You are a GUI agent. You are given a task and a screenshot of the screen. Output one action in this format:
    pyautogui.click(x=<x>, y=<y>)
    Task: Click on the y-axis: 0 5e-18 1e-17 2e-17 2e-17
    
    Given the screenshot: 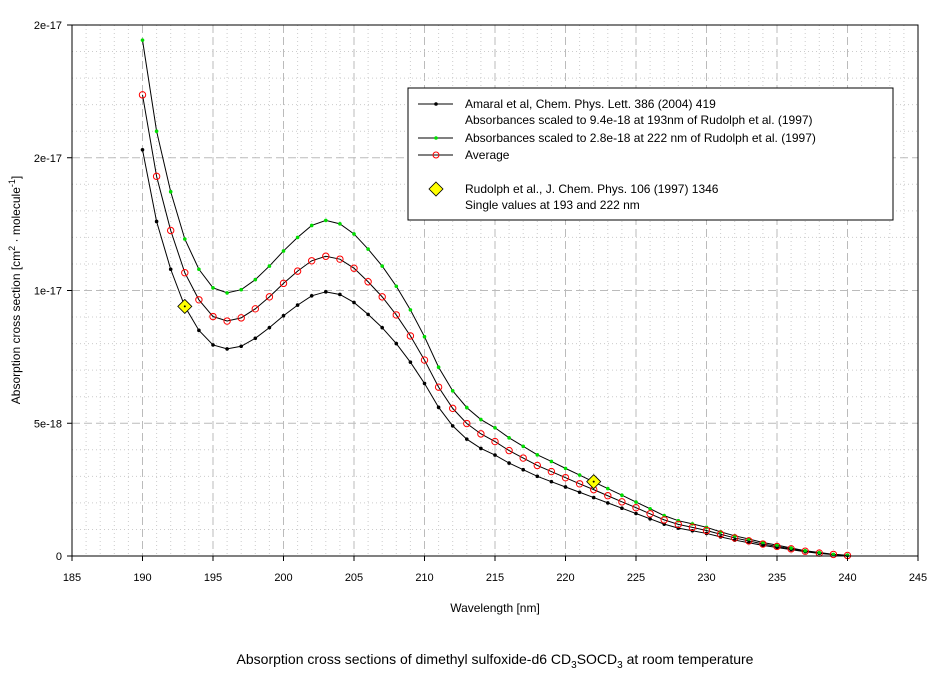 What is the action you would take?
    pyautogui.click(x=53, y=291)
    